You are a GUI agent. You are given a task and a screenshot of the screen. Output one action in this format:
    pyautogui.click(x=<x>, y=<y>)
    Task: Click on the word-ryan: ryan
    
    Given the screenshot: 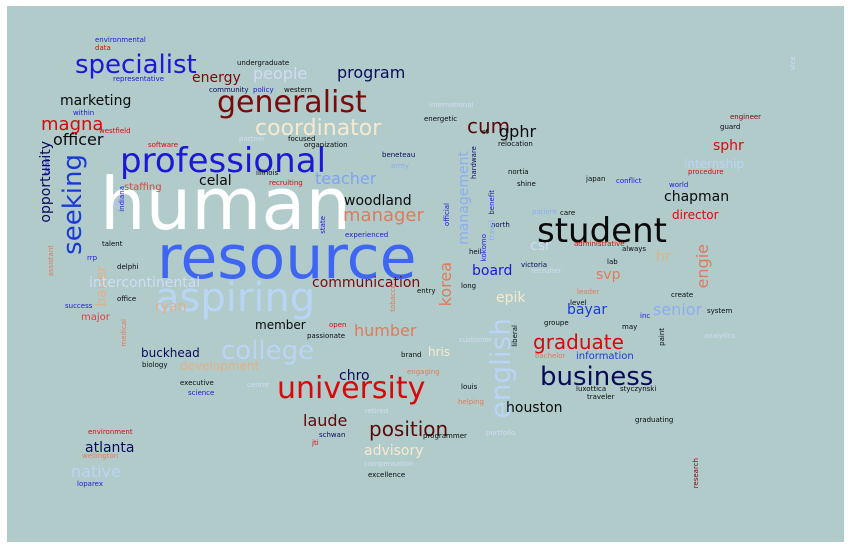 What is the action you would take?
    pyautogui.click(x=171, y=307)
    